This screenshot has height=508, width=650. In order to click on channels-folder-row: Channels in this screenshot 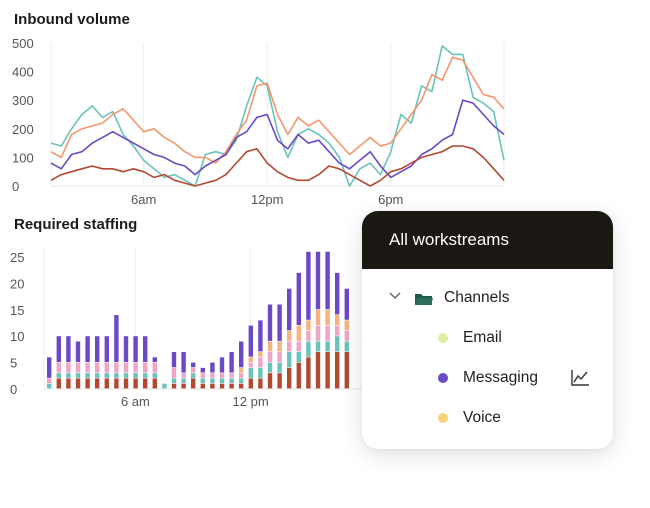, I will do `click(477, 298)`.